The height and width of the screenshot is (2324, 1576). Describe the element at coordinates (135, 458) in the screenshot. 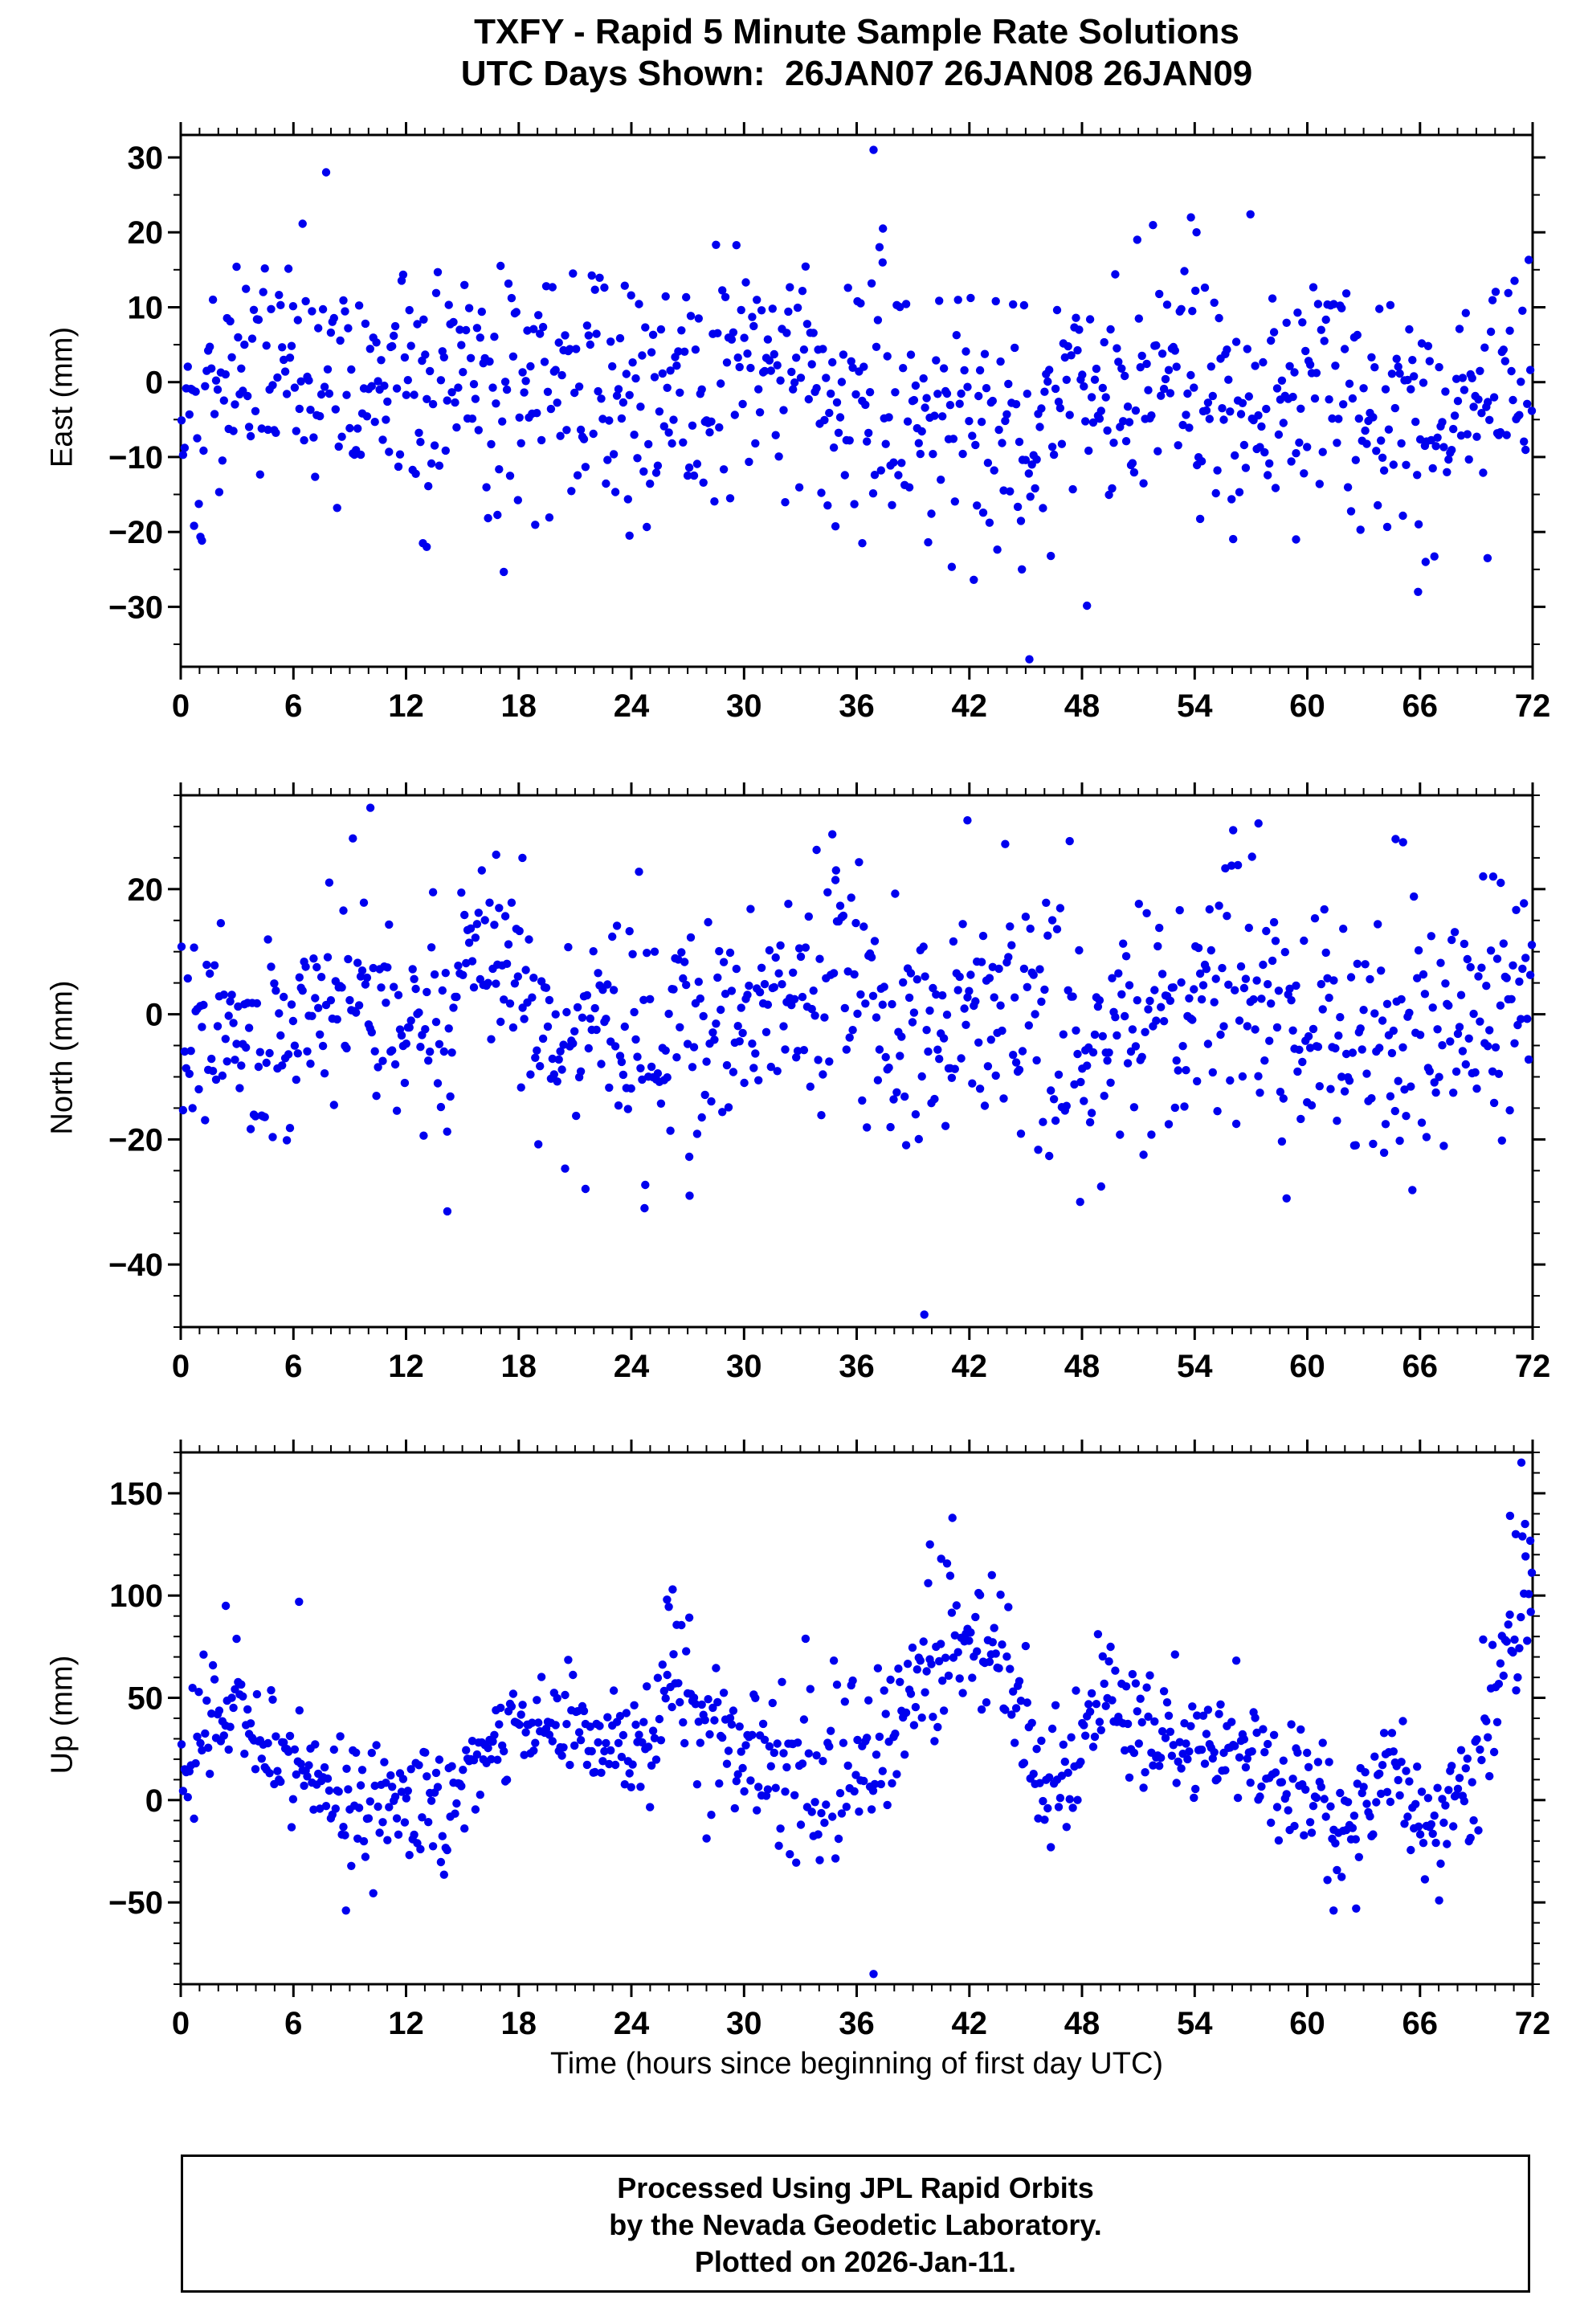

I see `svg-text: −10` at that location.